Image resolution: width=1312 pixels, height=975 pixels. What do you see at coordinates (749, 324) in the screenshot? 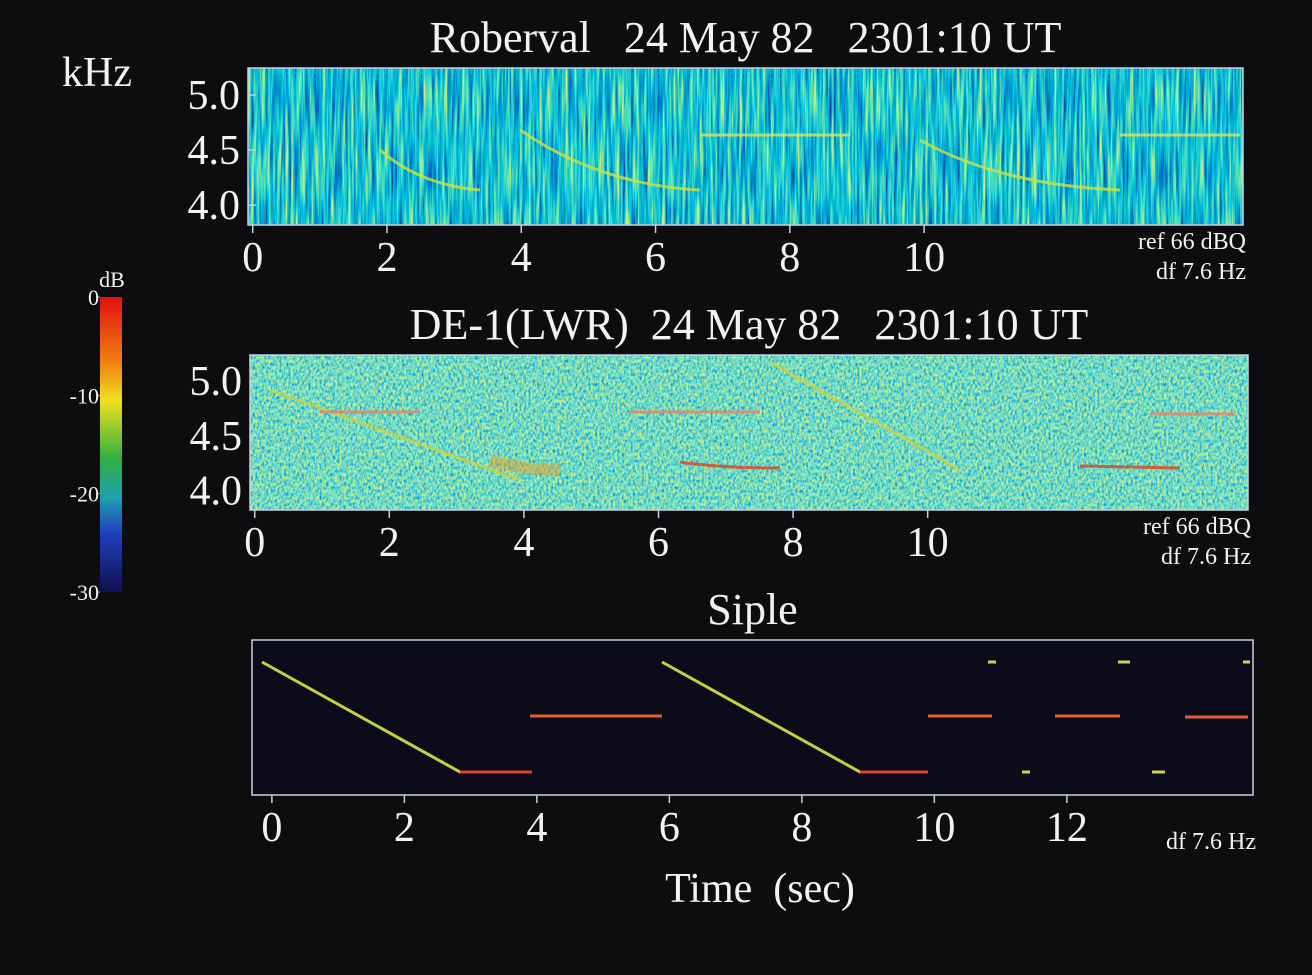
I see `panel-title: DE-1(LWR) 24 May 82 2301:10 UT` at bounding box center [749, 324].